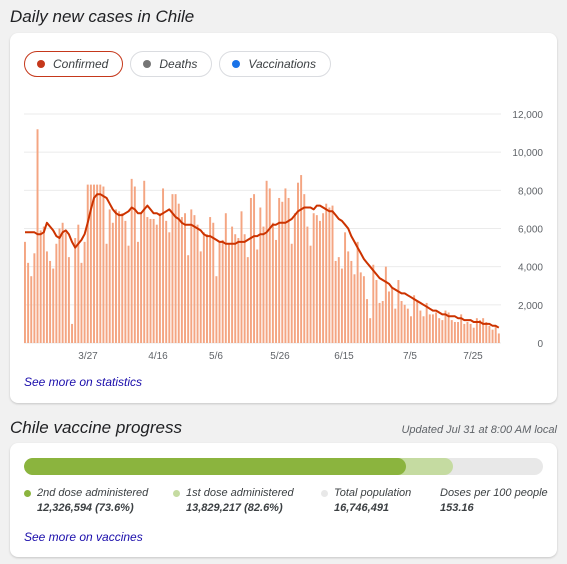  Describe the element at coordinates (83, 537) in the screenshot. I see `vaccines-link: See more on vaccines` at that location.